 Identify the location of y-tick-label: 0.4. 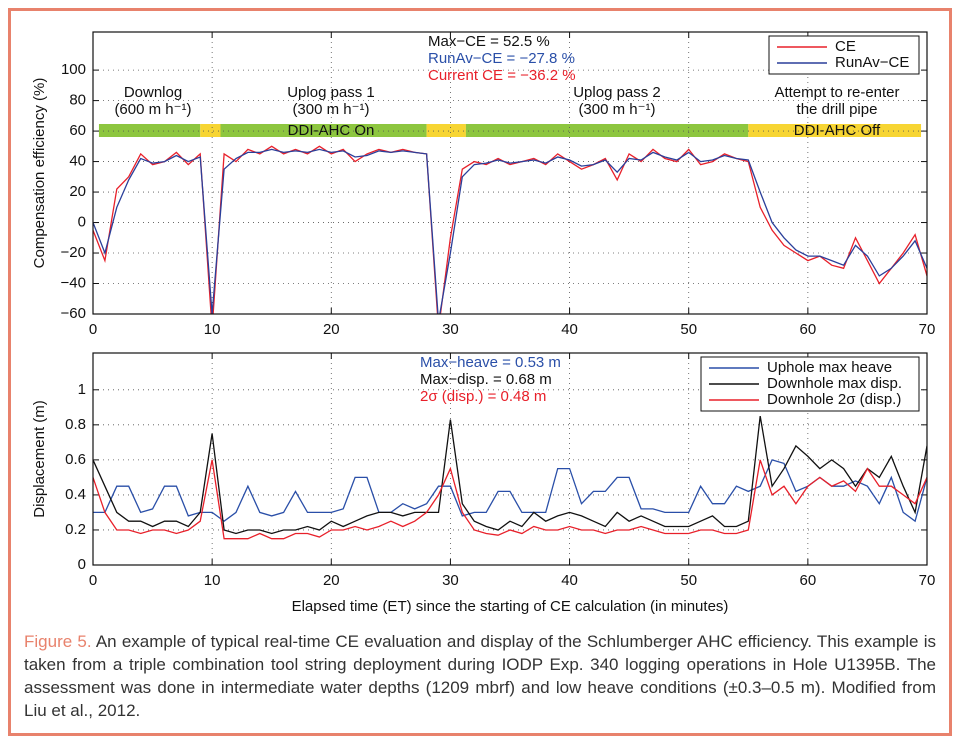
(75, 494).